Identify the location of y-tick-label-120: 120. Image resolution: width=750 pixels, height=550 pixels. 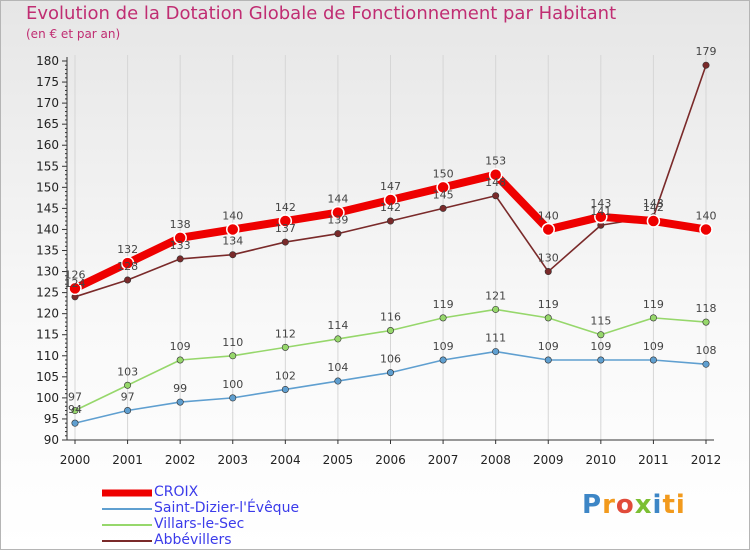
(47, 314).